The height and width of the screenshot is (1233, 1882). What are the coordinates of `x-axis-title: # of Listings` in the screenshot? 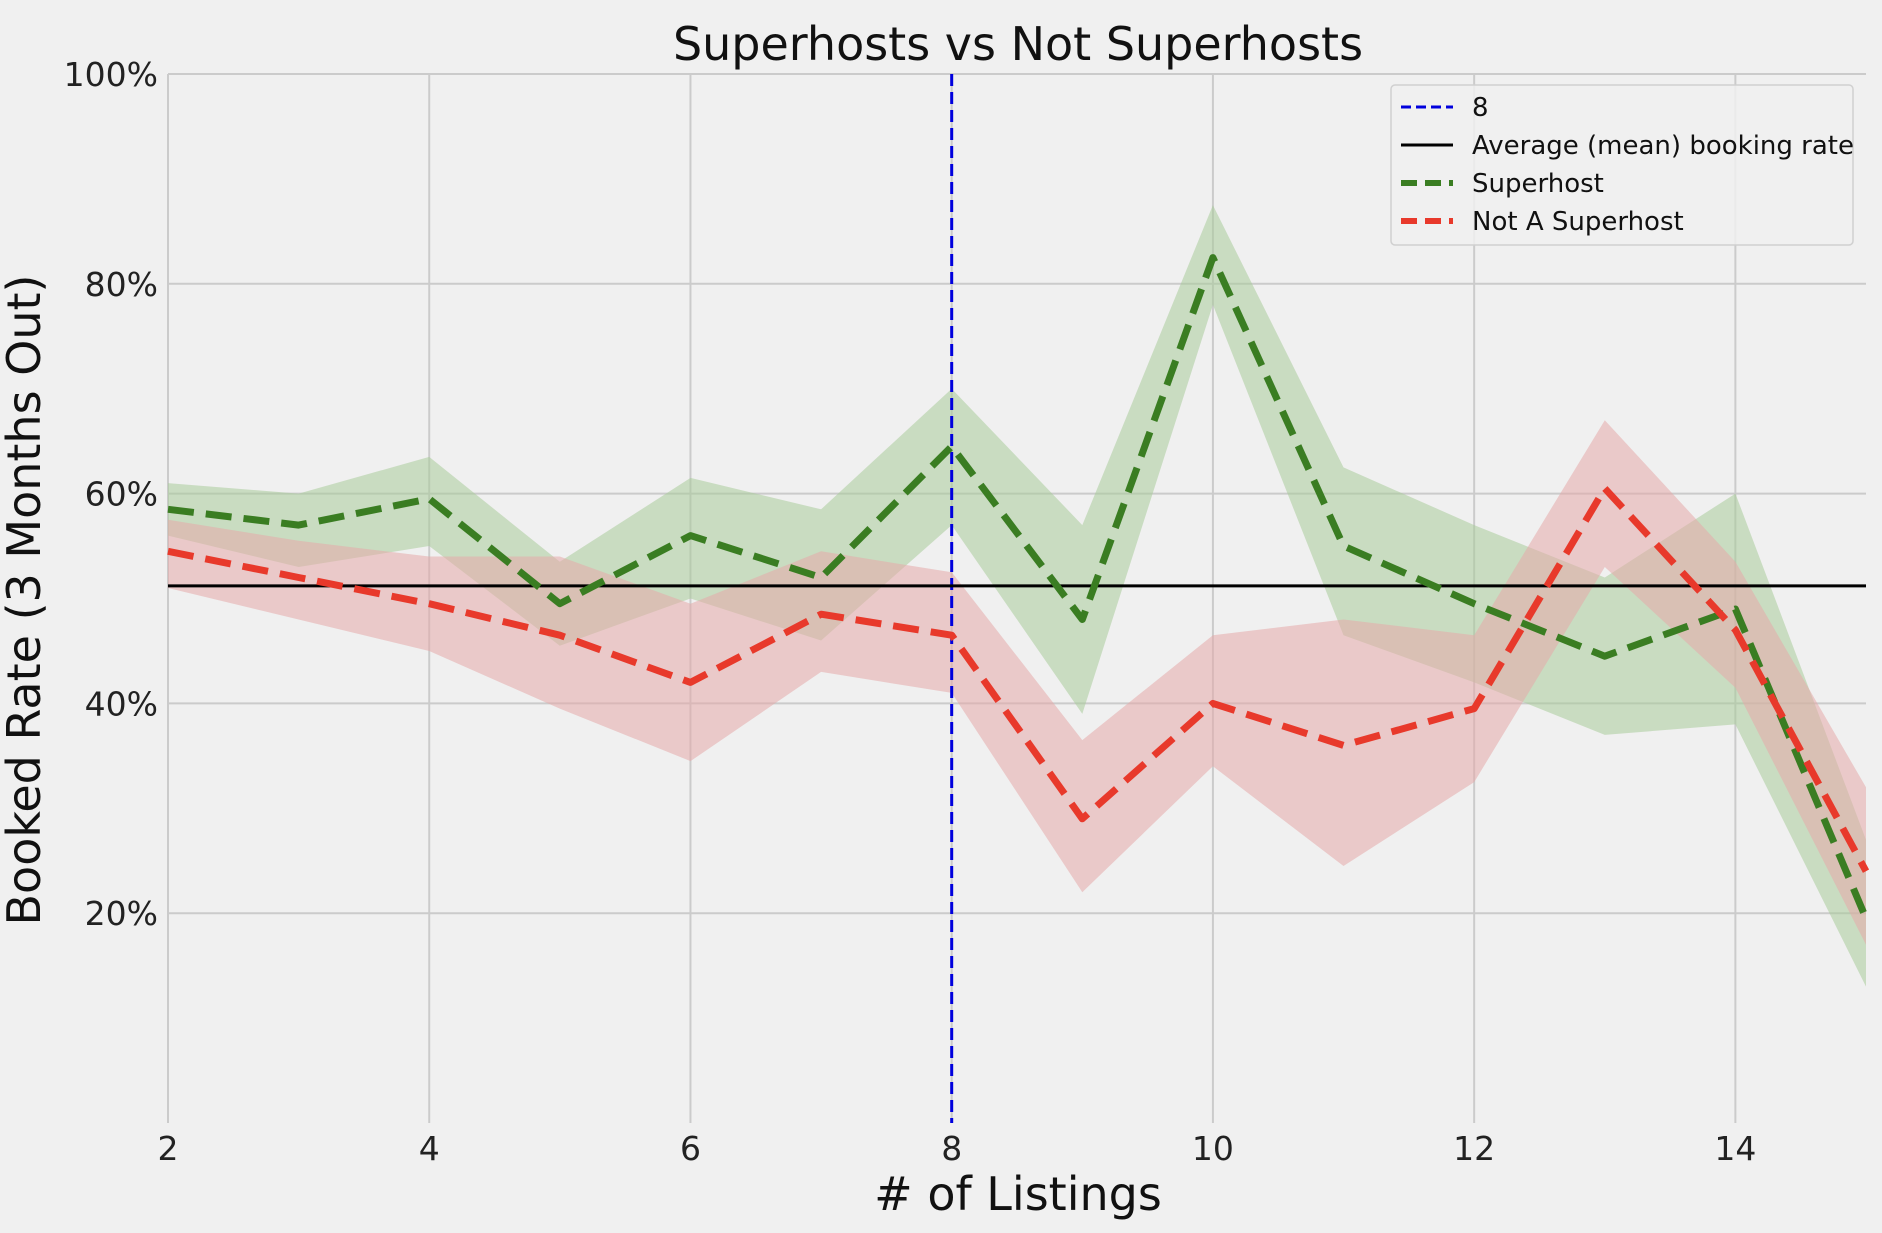 It's located at (1018, 1194).